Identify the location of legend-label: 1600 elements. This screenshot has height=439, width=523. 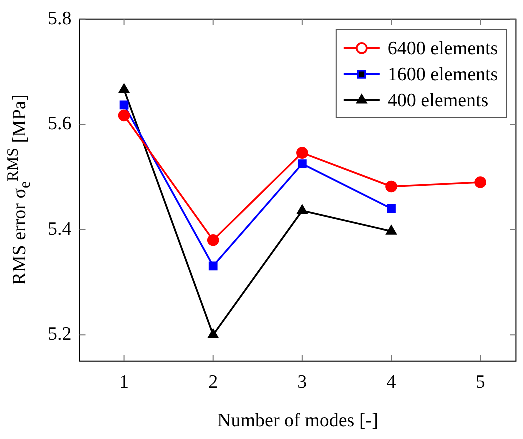
(443, 75).